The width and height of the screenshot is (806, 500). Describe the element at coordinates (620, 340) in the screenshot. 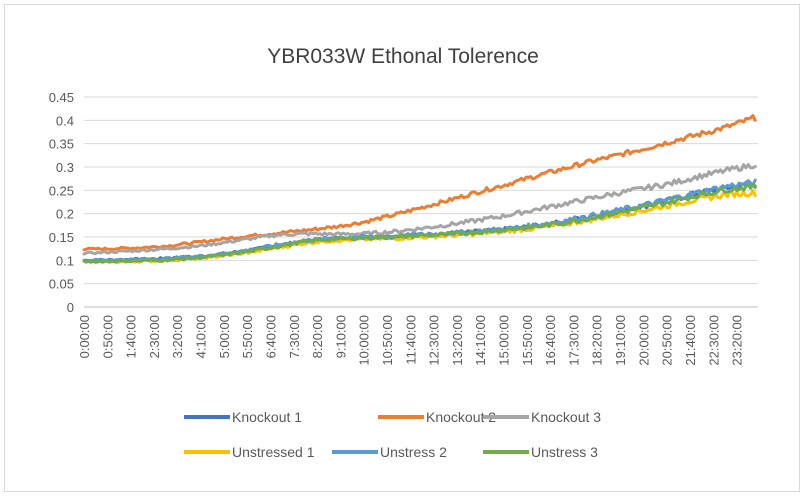

I see `x-tick-label: 19:10:00` at that location.